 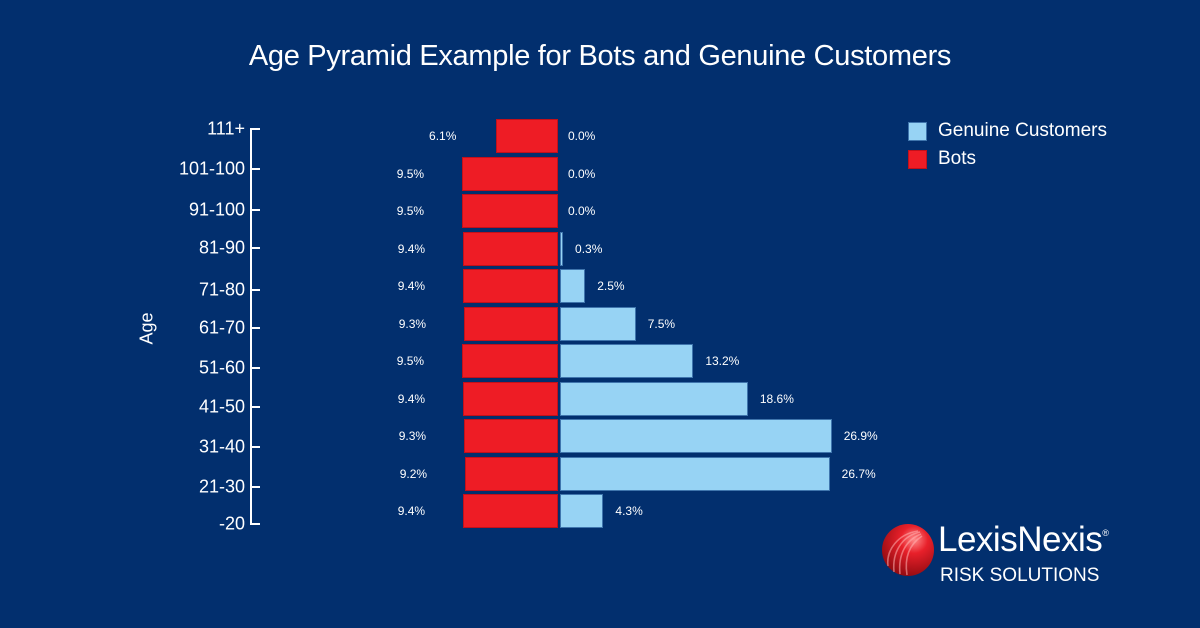 I want to click on globe-logo-icon, so click(x=908, y=550).